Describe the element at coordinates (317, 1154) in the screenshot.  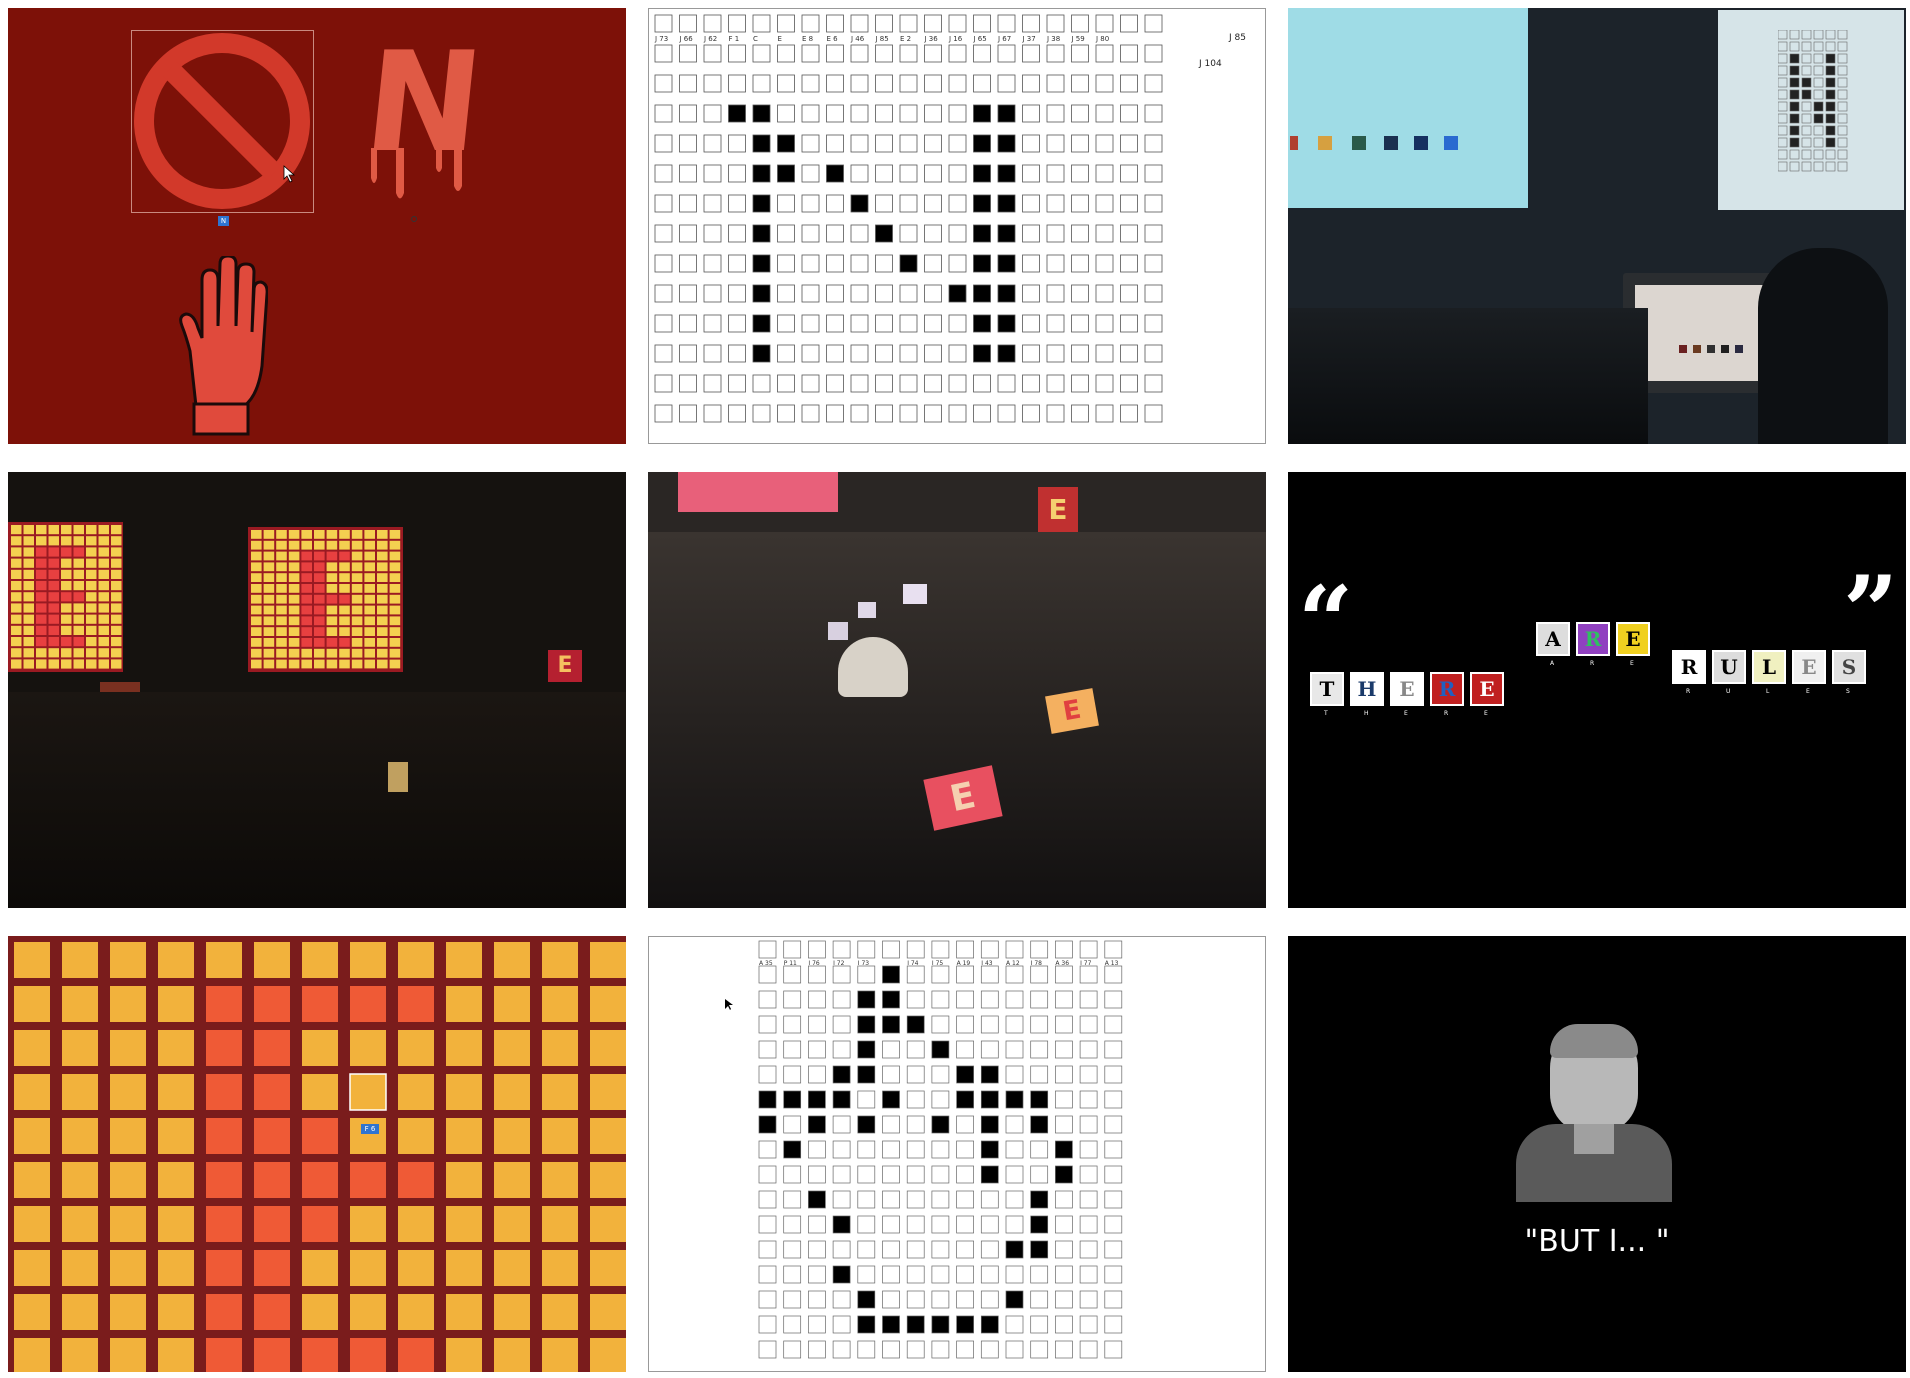
I see `panel-orange-grid-e: F 6` at that location.